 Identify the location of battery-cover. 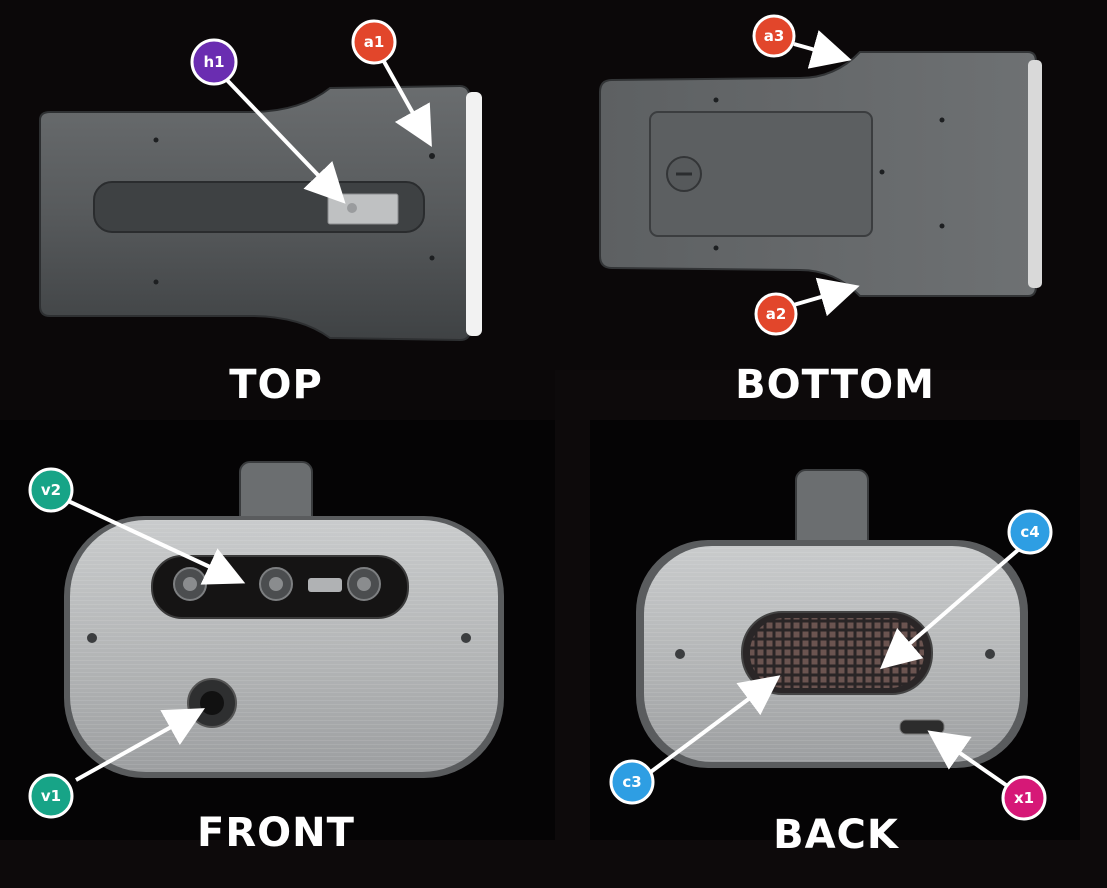
(761, 174).